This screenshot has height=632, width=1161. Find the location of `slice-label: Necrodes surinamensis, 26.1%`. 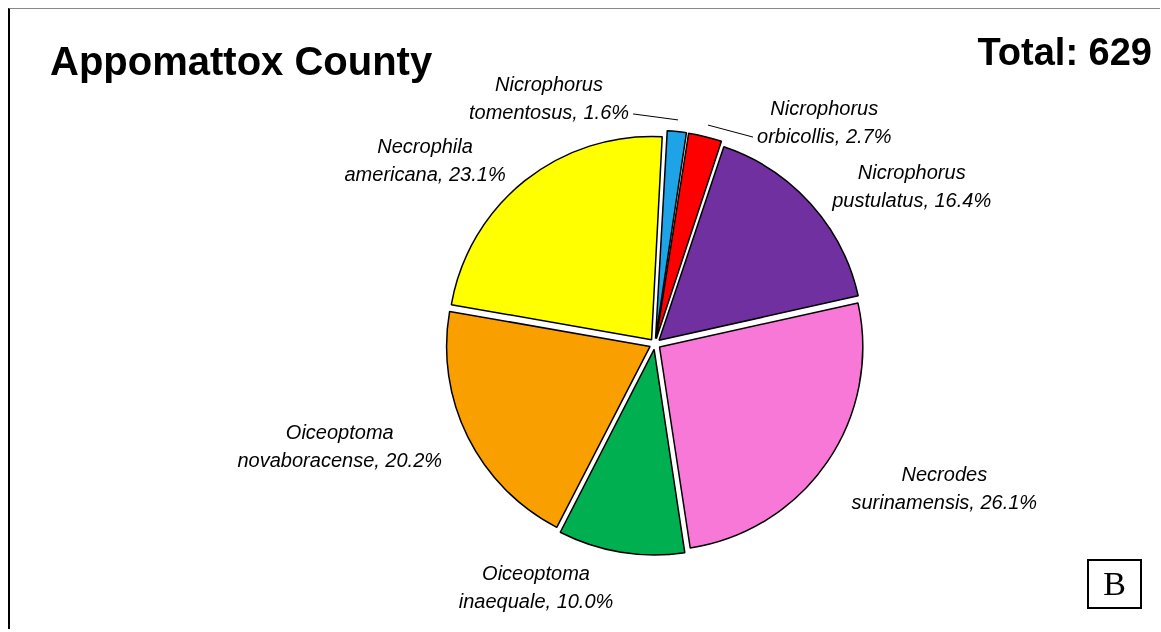

slice-label: Necrodes surinamensis, 26.1% is located at coordinates (944, 488).